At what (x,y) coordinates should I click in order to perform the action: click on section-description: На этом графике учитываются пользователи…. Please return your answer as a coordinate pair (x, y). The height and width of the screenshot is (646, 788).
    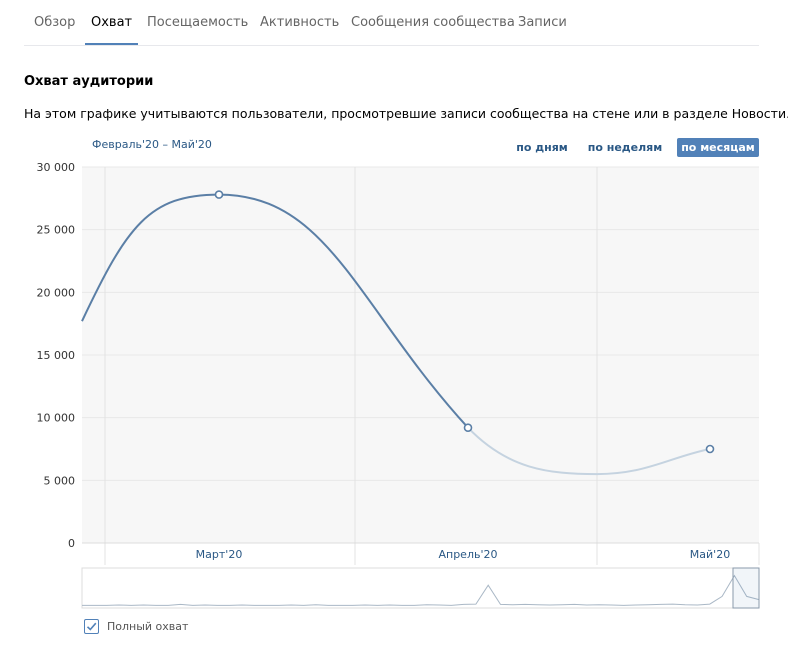
    Looking at the image, I should click on (406, 113).